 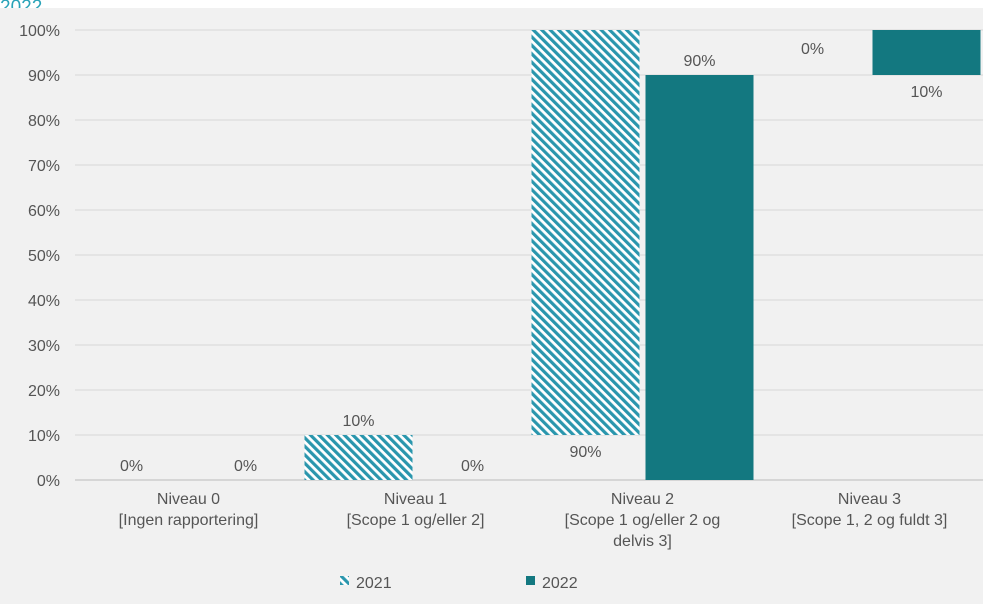 What do you see at coordinates (374, 583) in the screenshot?
I see `legend-label: 2021` at bounding box center [374, 583].